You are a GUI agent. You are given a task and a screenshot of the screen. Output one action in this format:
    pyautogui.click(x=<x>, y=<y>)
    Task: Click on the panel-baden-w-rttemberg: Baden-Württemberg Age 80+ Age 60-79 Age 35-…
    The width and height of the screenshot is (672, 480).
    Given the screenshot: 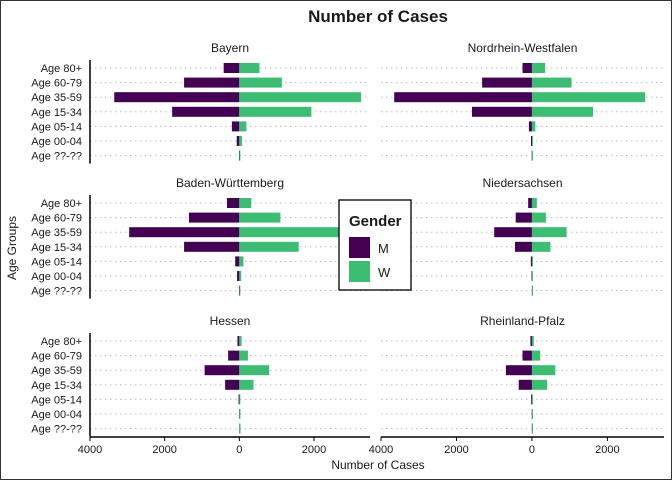 What is the action you would take?
    pyautogui.click(x=200, y=237)
    